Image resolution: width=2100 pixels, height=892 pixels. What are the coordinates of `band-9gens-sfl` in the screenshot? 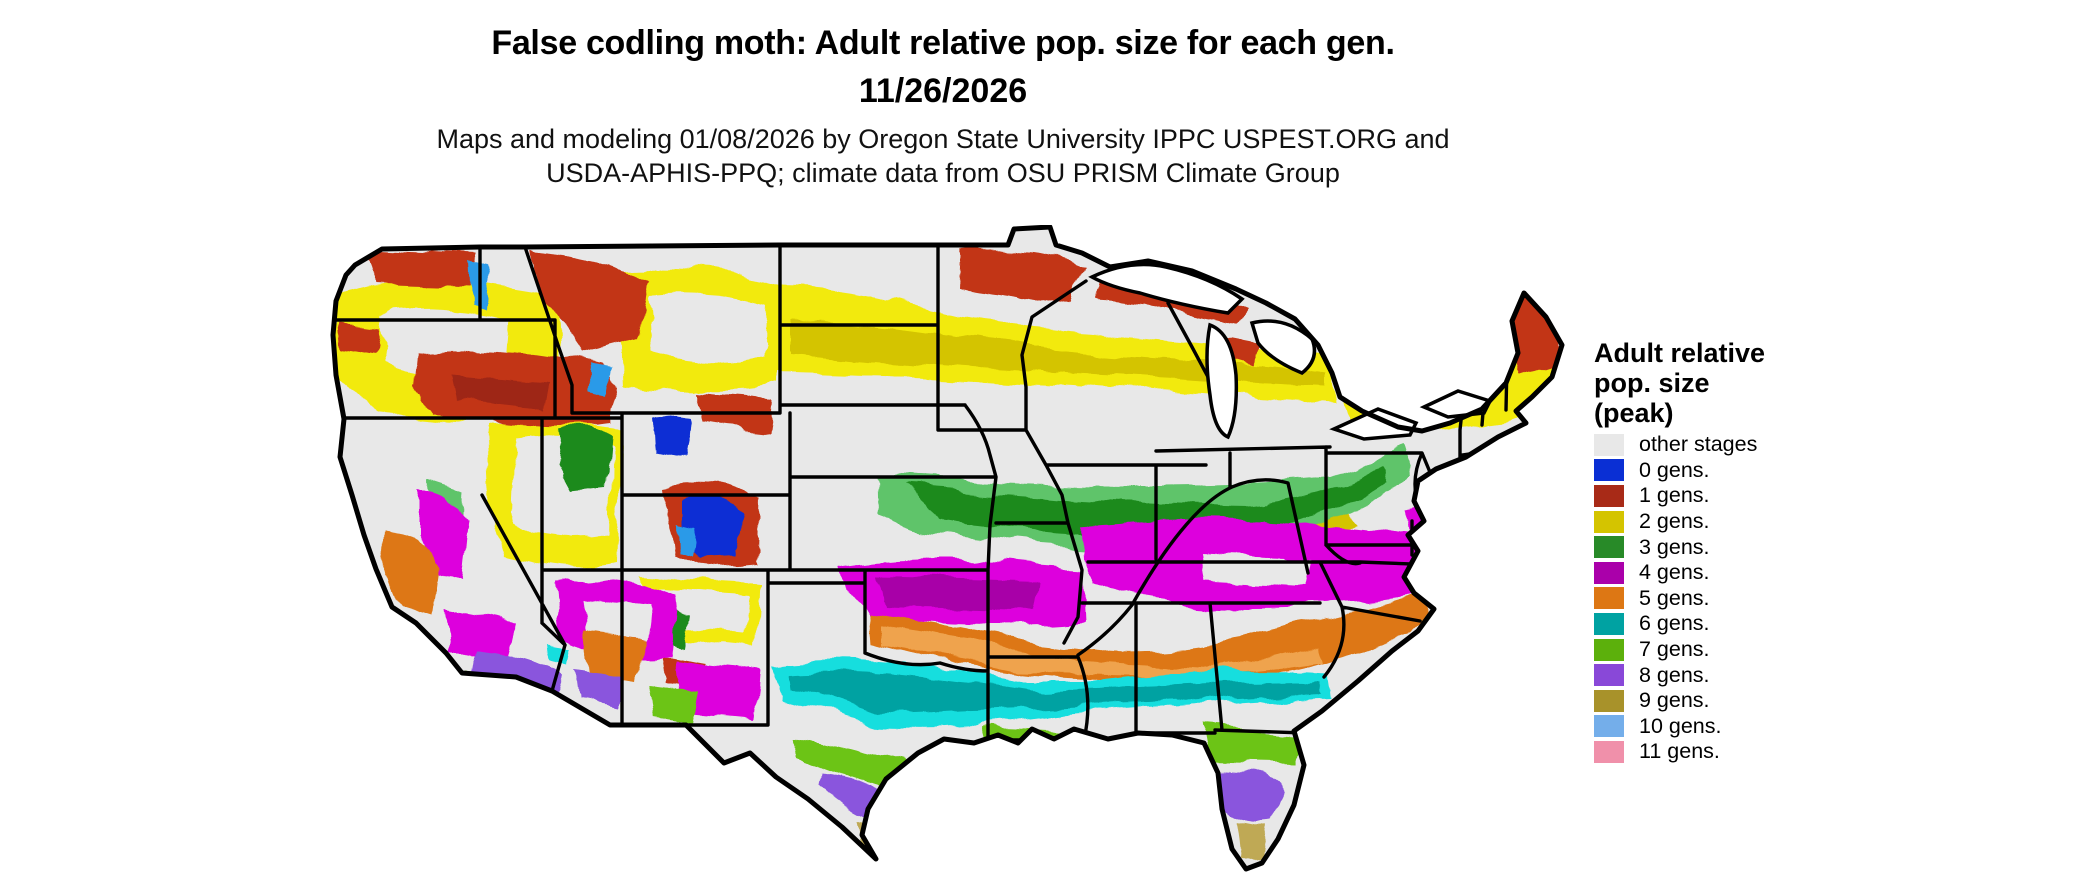 It's located at (1251, 843).